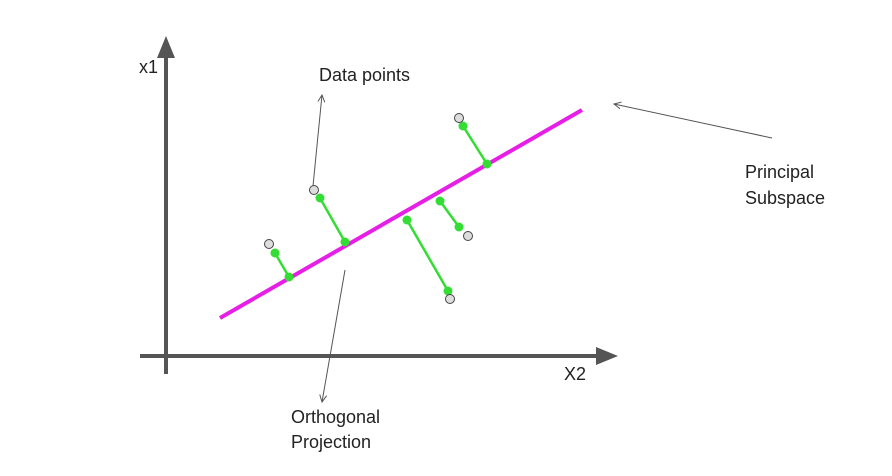 This screenshot has height=476, width=892. Describe the element at coordinates (607, 356) in the screenshot. I see `x-axis-arrowhead` at that location.